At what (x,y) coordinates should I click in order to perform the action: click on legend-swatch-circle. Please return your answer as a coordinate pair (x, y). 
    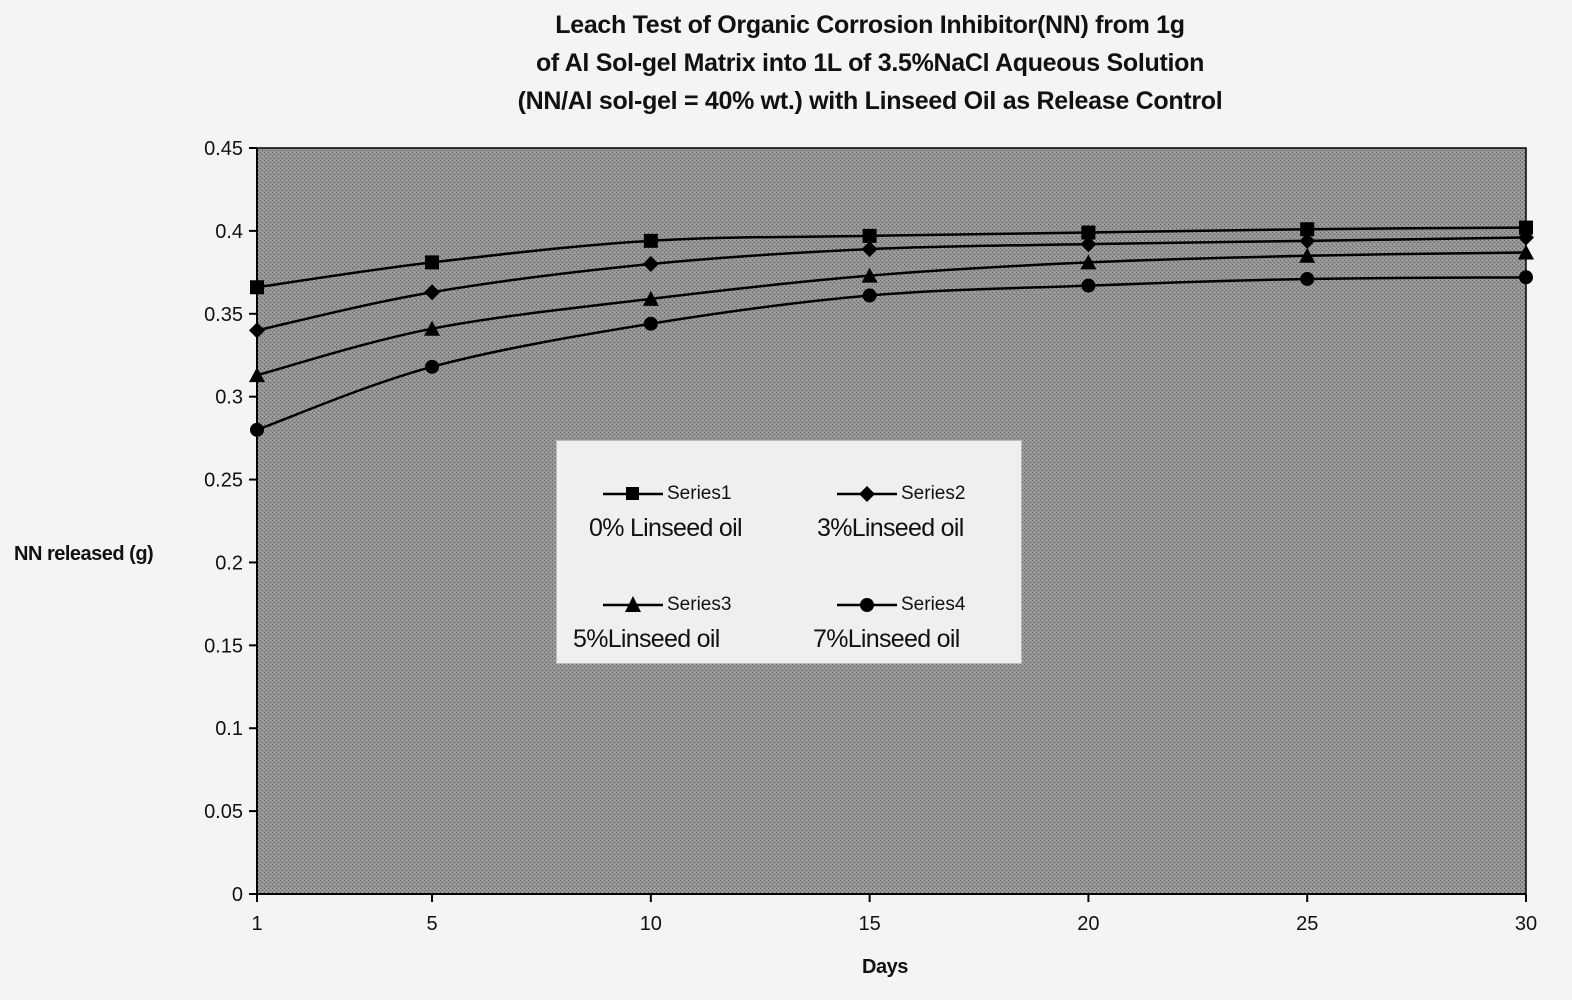
    Looking at the image, I should click on (867, 605).